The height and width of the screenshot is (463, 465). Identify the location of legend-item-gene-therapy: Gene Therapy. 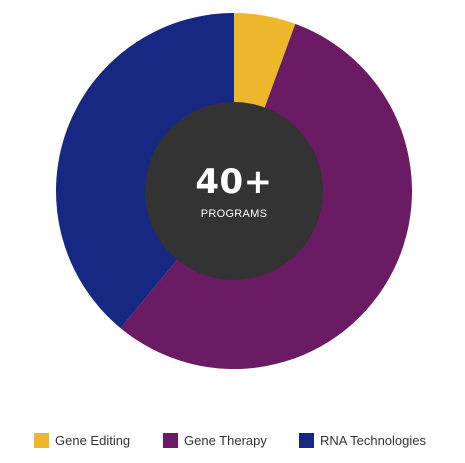
(215, 440).